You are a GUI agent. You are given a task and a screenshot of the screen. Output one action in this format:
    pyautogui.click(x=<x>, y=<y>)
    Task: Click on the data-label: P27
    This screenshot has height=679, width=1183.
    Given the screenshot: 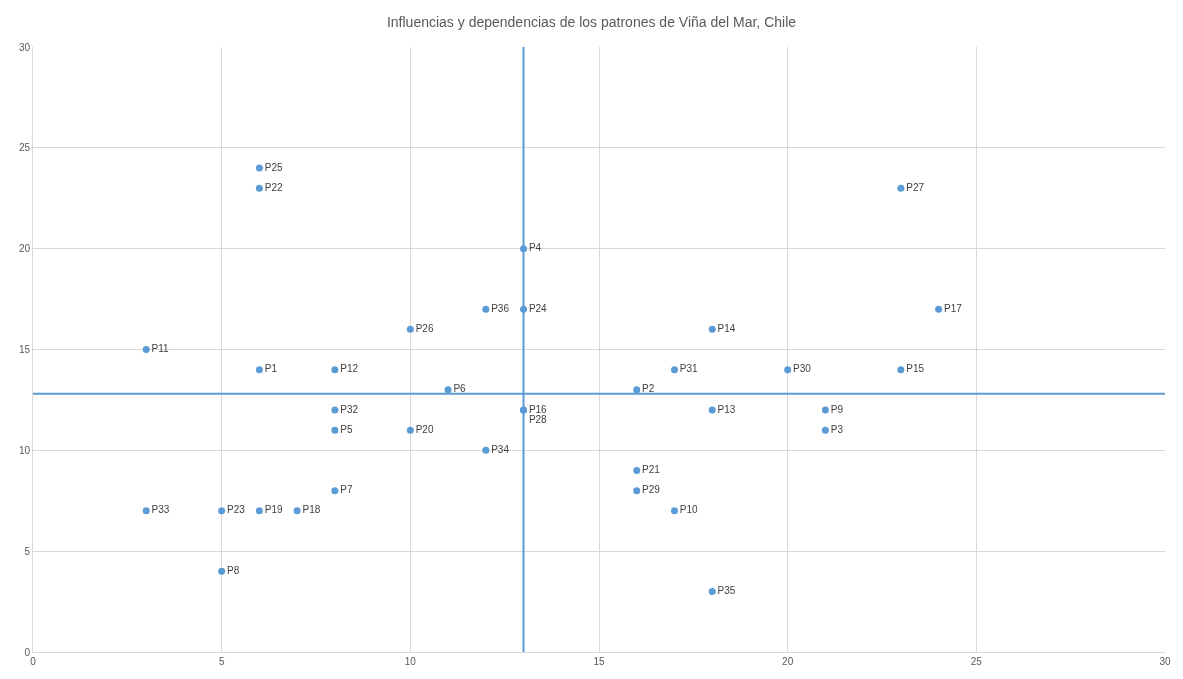 What is the action you would take?
    pyautogui.click(x=915, y=187)
    